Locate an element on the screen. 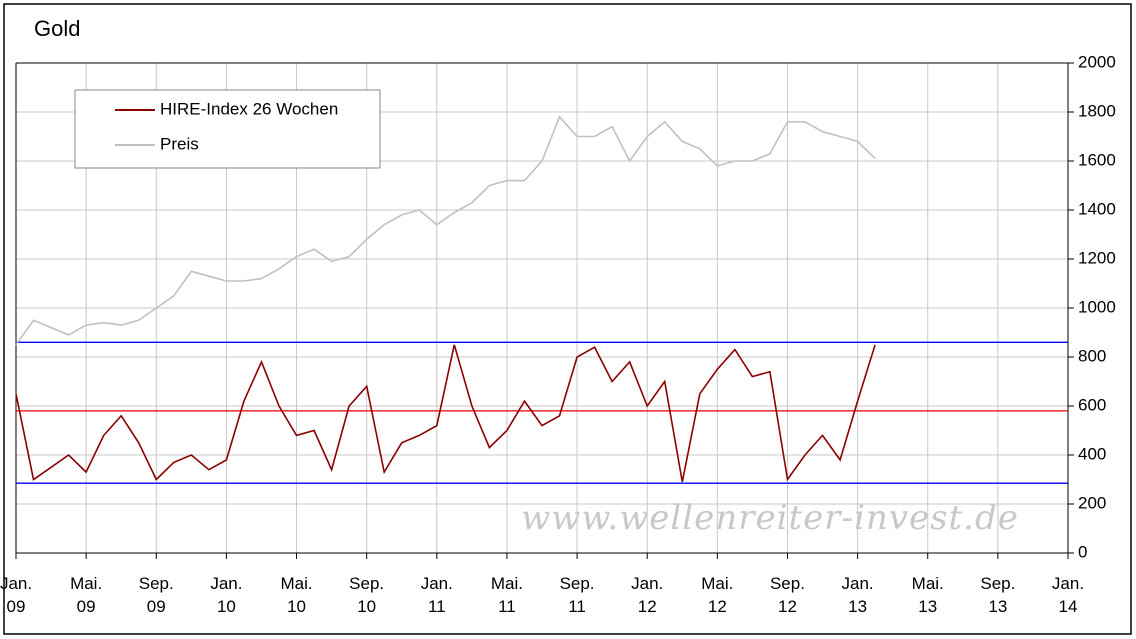  x-tick-label: Sep. 11 is located at coordinates (577, 595).